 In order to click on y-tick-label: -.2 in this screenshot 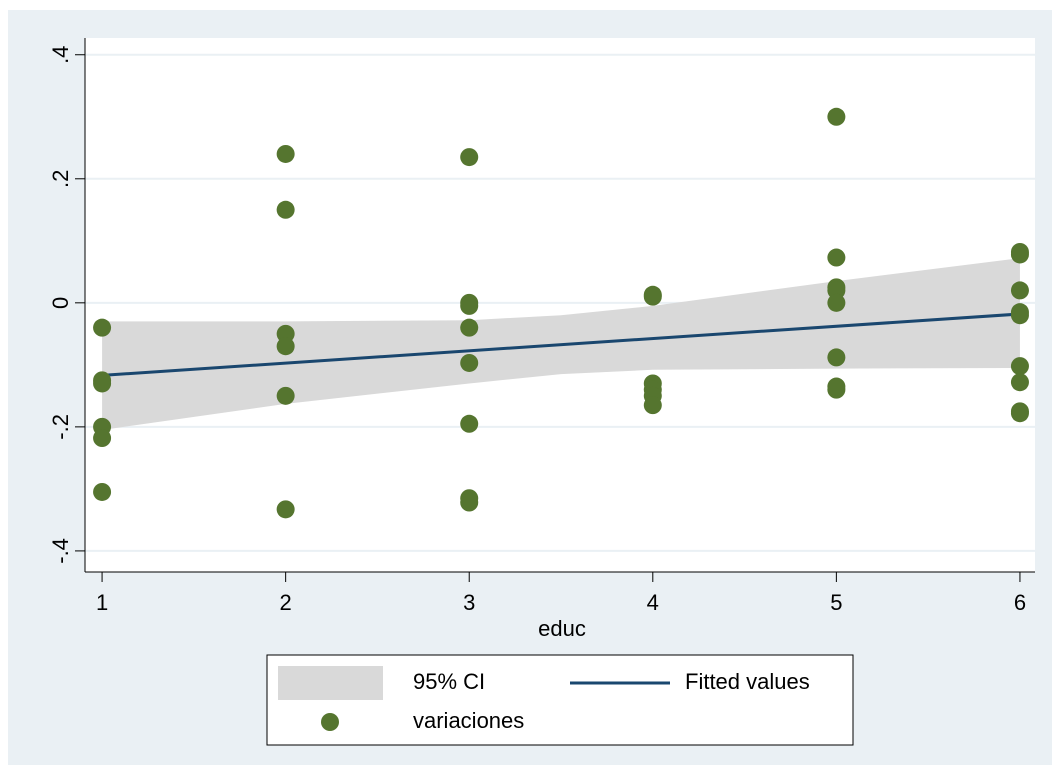, I will do `click(60, 427)`.